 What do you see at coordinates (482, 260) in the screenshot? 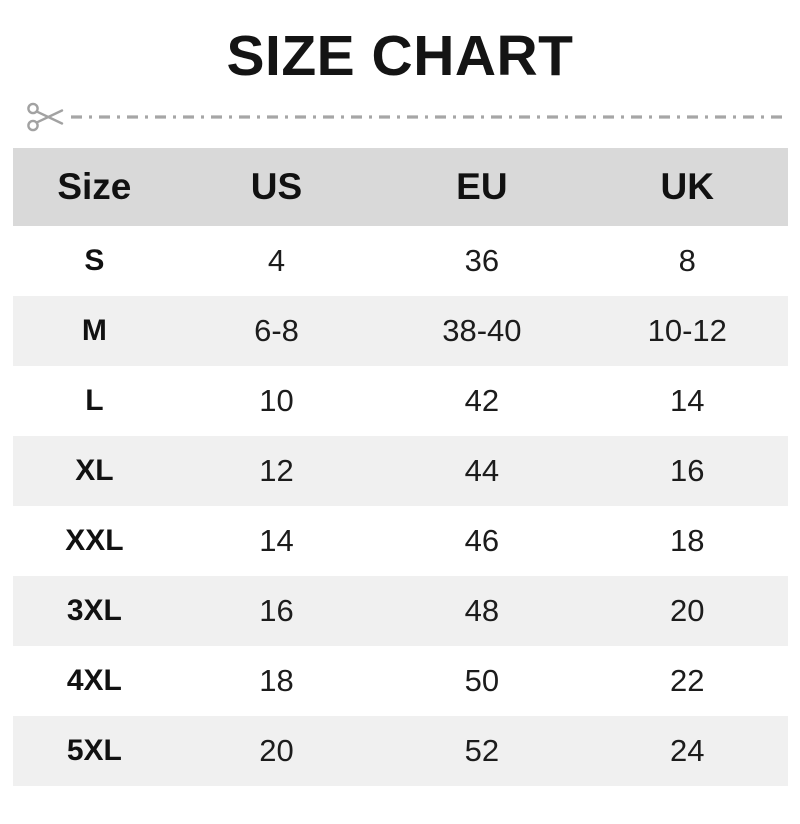
I see `eu-value: 36` at bounding box center [482, 260].